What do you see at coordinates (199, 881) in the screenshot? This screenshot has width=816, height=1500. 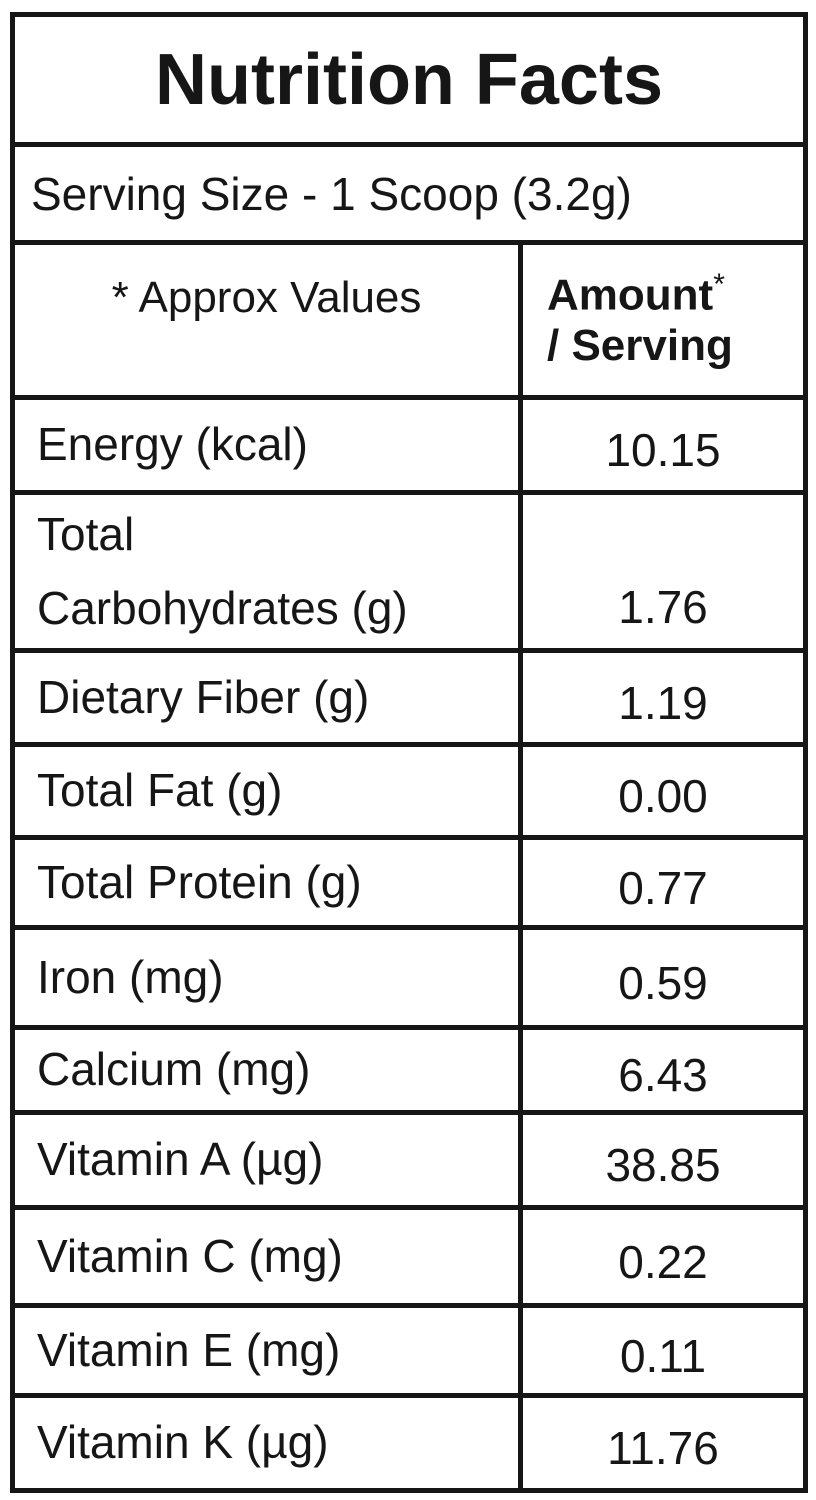 I see `nutrient-name: Total Protein (g)` at bounding box center [199, 881].